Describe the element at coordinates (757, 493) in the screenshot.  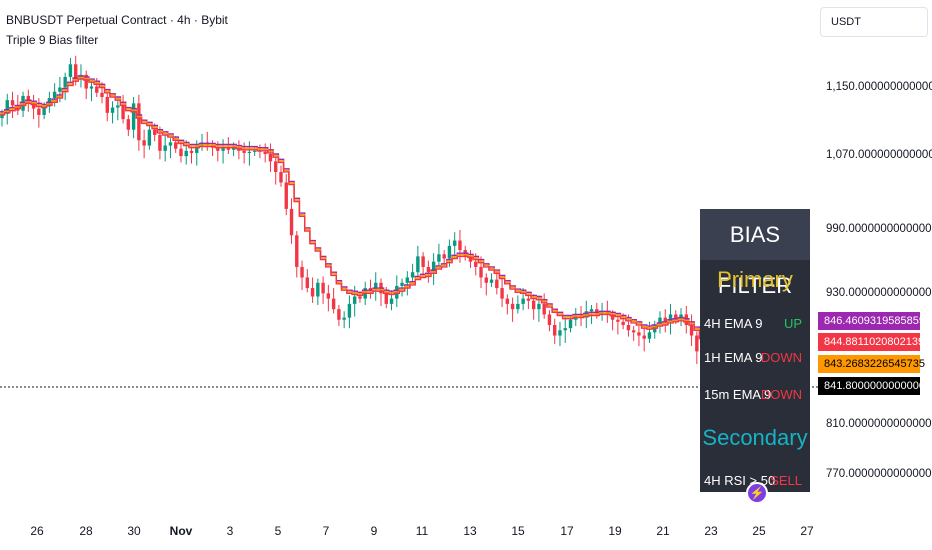
I see `lightning-icon: ⚡` at that location.